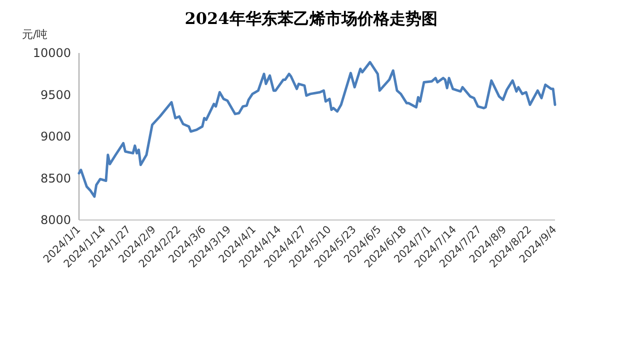 The width and height of the screenshot is (622, 348). I want to click on y-tick-label: 8000, so click(55, 220).